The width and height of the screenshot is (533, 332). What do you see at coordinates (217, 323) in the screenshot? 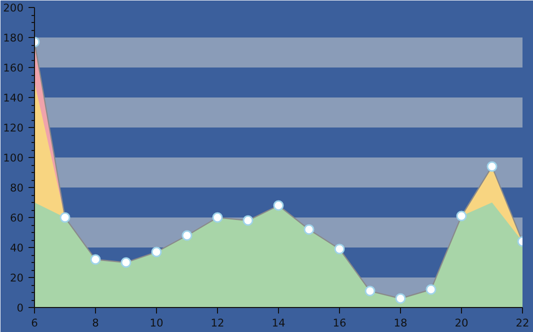
I see `x-tick-label: 12` at bounding box center [217, 323].